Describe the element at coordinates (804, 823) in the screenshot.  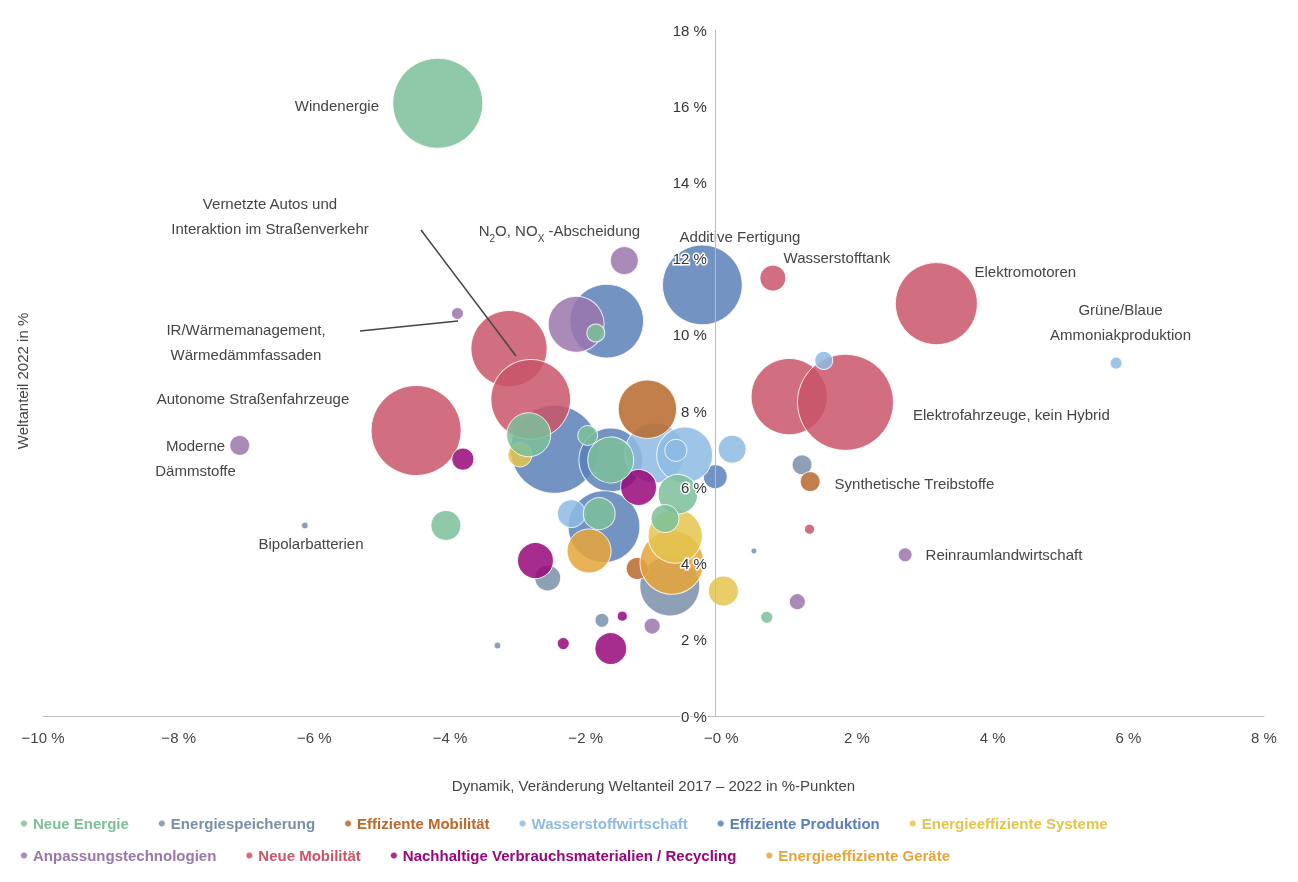
I see `legend-label: Effiziente Produktion` at that location.